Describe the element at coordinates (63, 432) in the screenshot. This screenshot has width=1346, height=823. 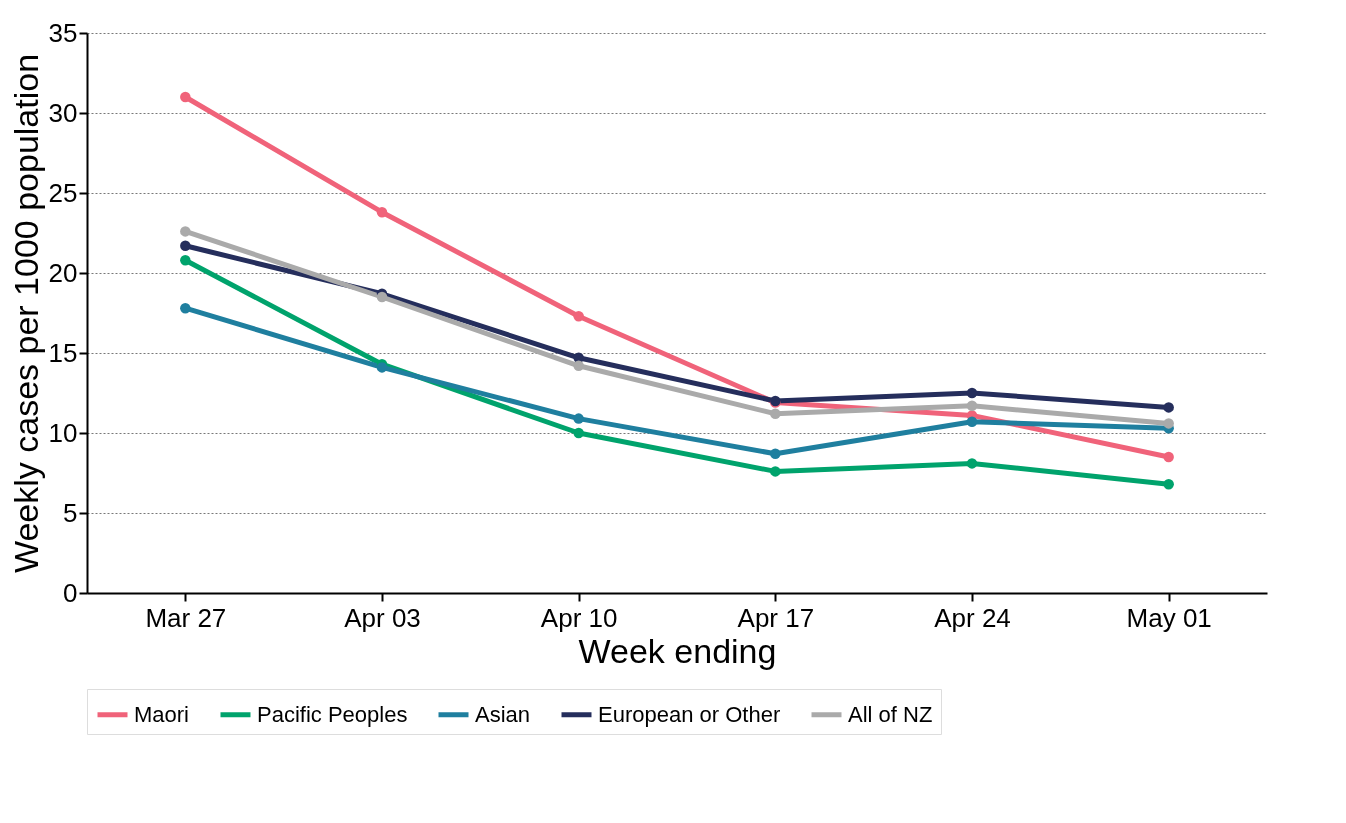
I see `y-tick-label: 10` at that location.